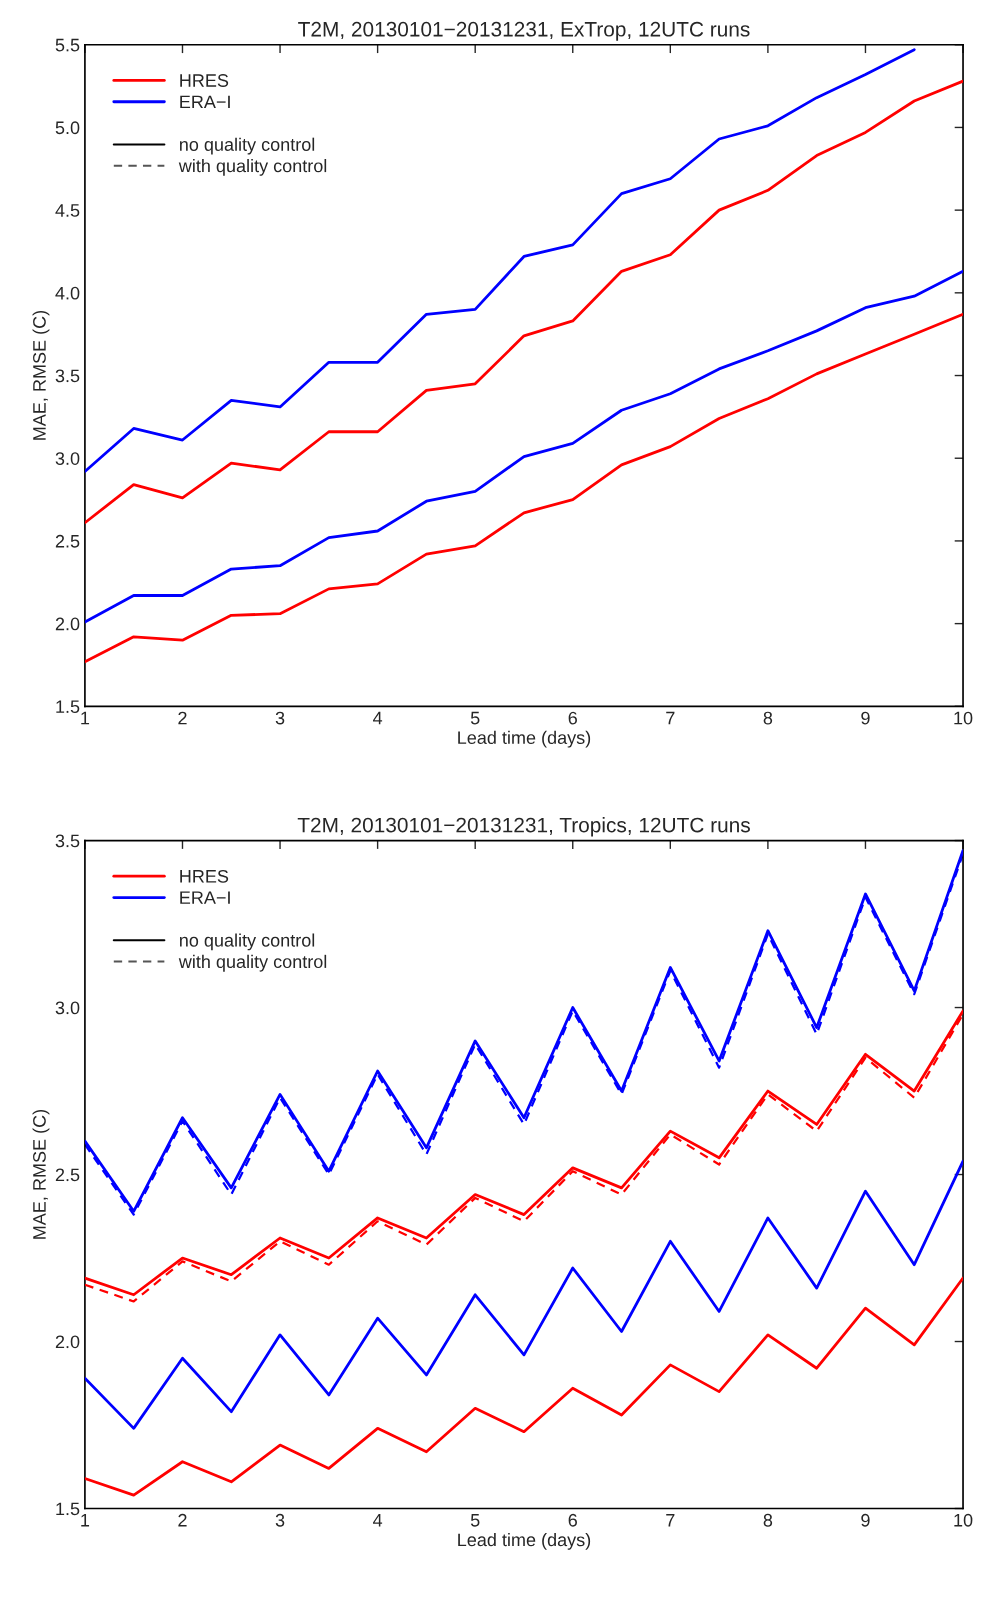 This screenshot has height=1598, width=999. What do you see at coordinates (67, 45) in the screenshot?
I see `y-tick-label: 5.5` at bounding box center [67, 45].